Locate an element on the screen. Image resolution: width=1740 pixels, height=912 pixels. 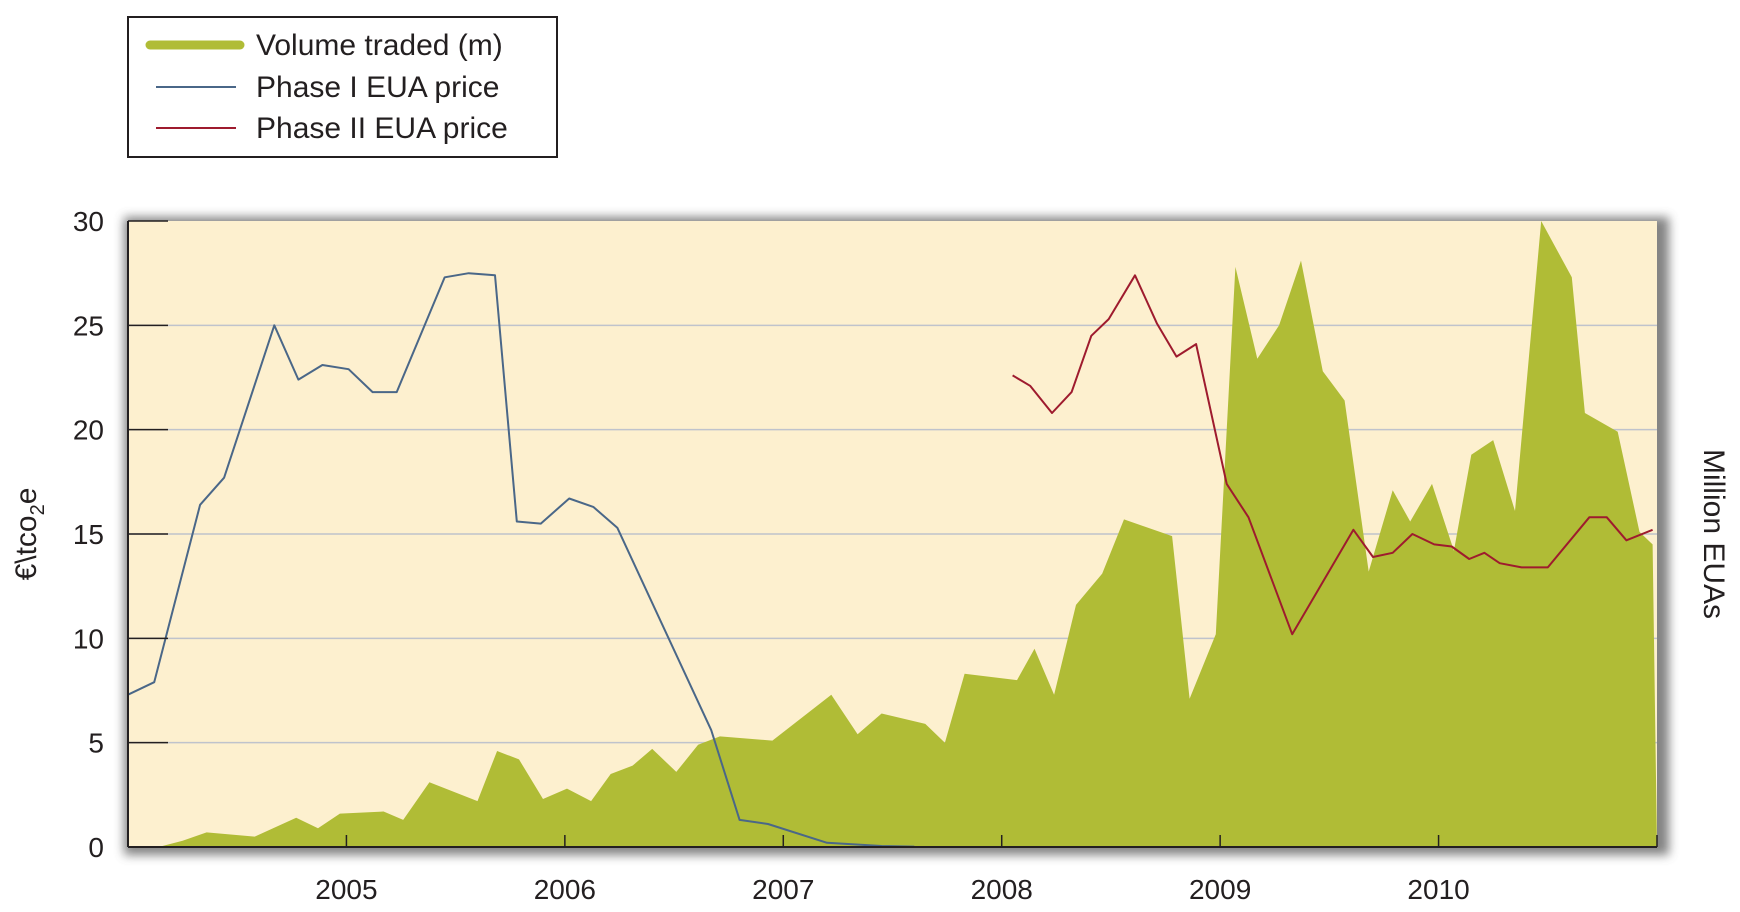
legend-label-phase1: Phase I EUA price is located at coordinates (377, 87).